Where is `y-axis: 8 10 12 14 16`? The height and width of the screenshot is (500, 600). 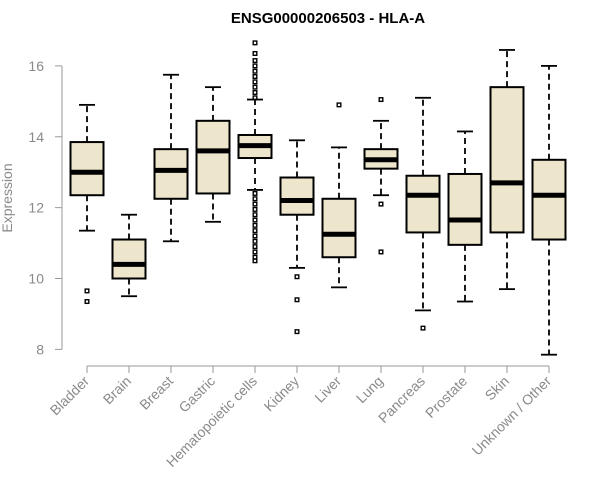
y-axis: 8 10 12 14 16 is located at coordinates (45, 207).